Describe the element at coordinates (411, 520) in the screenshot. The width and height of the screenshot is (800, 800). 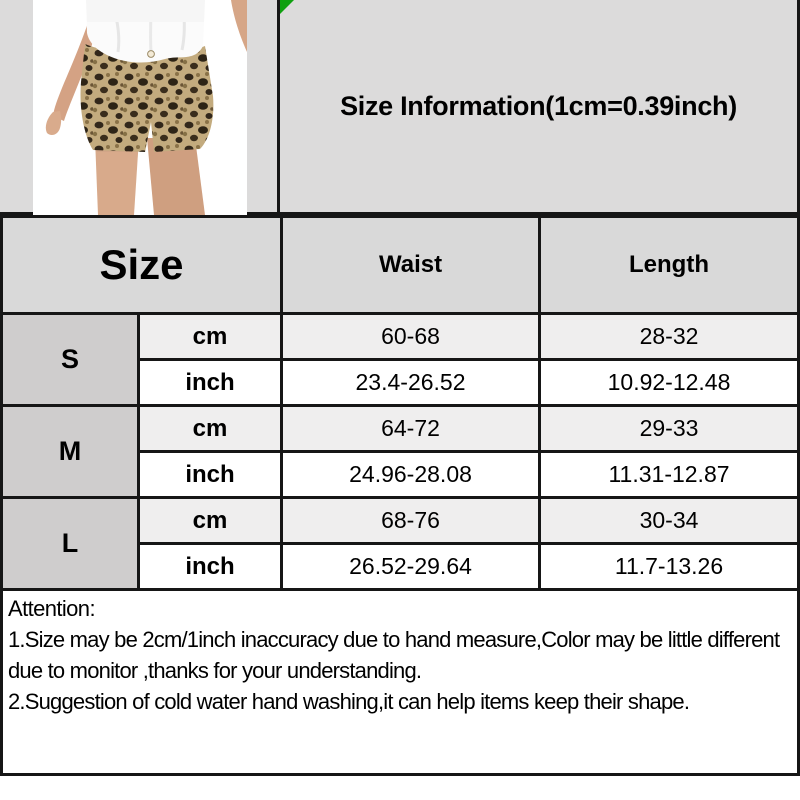
I see `waist-value: 68-76` at that location.